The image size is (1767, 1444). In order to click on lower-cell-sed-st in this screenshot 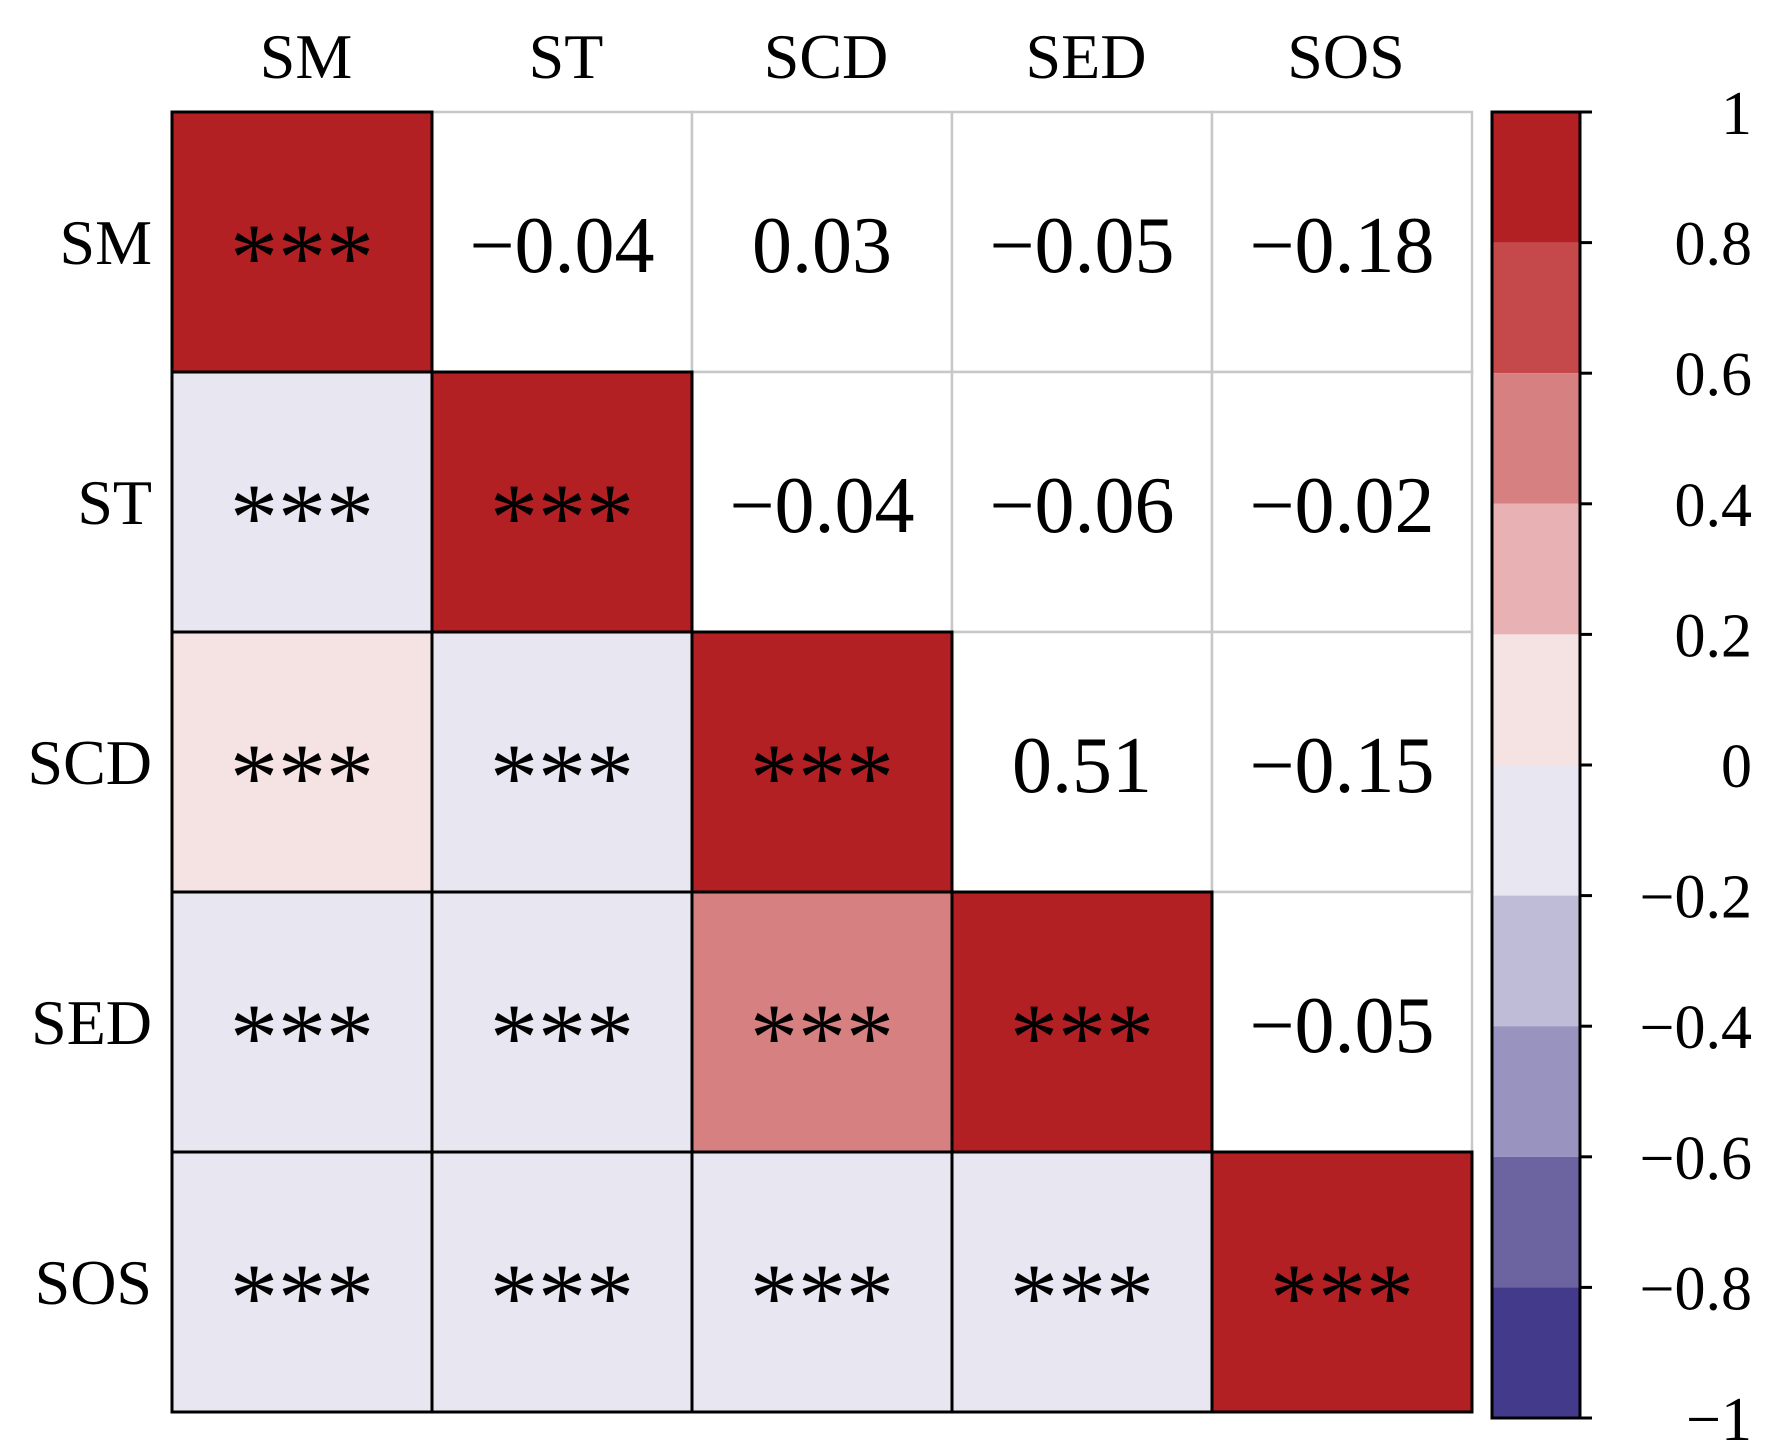, I will do `click(562, 1022)`.